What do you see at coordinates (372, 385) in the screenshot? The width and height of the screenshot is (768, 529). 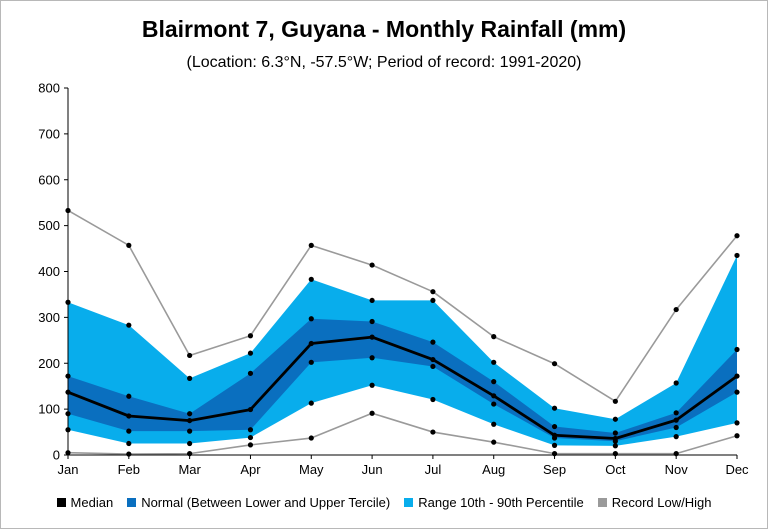 I see `p10-point-jun` at bounding box center [372, 385].